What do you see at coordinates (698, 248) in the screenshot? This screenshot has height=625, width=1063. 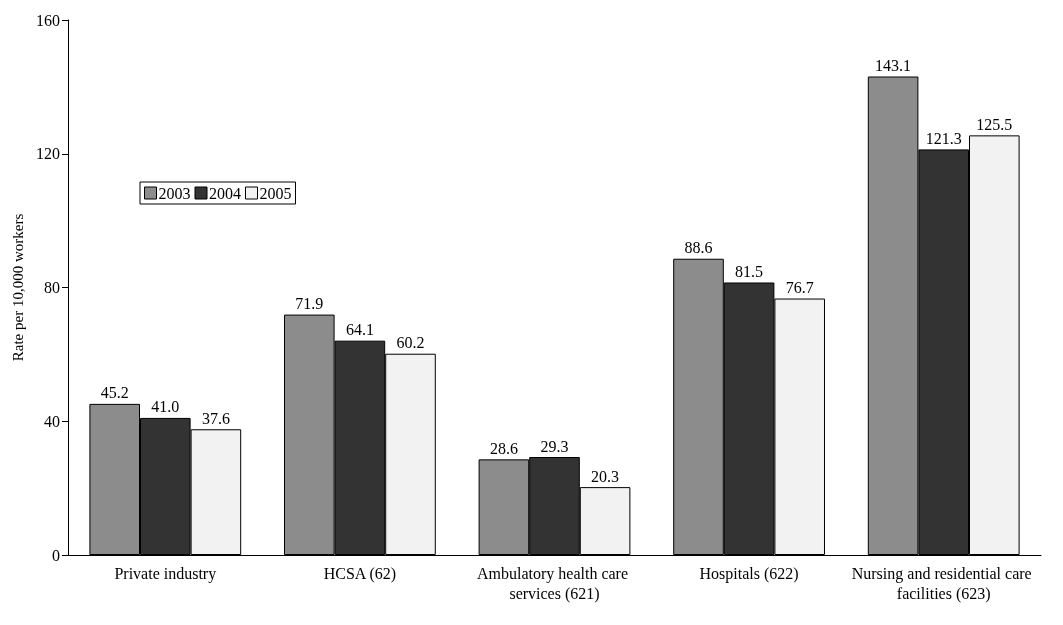 I see `data-label: 88.6` at bounding box center [698, 248].